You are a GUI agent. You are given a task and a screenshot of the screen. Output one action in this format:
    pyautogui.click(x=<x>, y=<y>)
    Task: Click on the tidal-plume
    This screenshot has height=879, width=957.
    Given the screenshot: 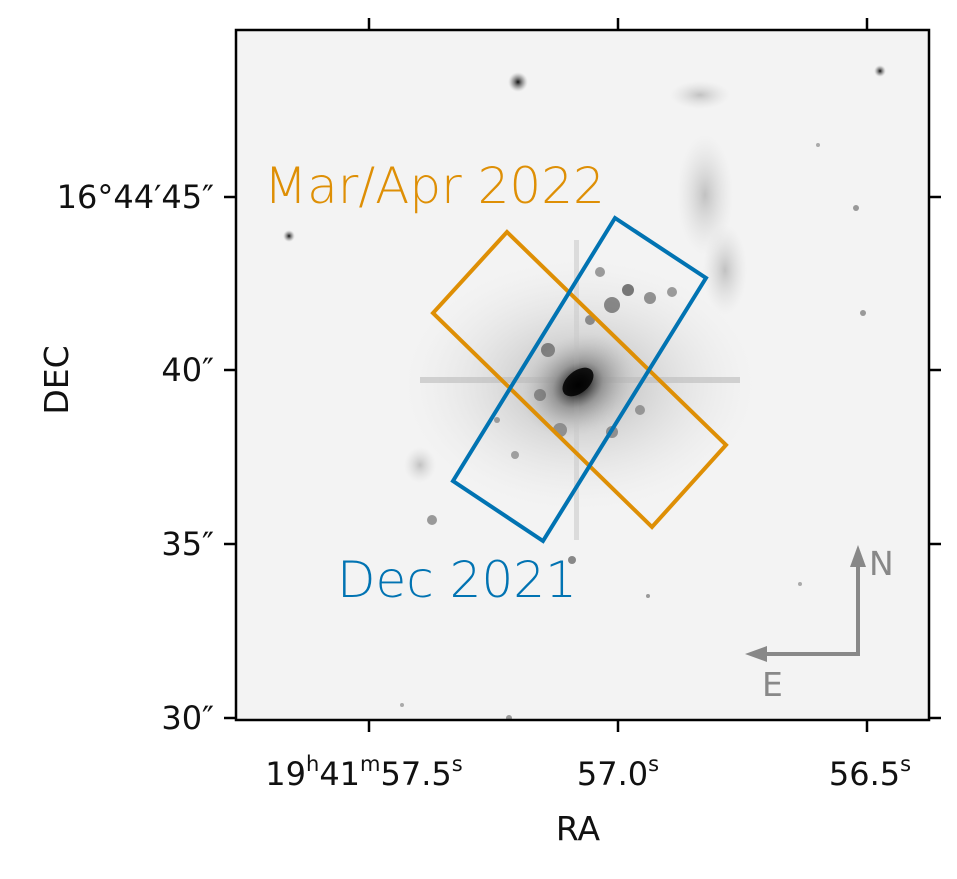 What is the action you would take?
    pyautogui.click(x=705, y=195)
    